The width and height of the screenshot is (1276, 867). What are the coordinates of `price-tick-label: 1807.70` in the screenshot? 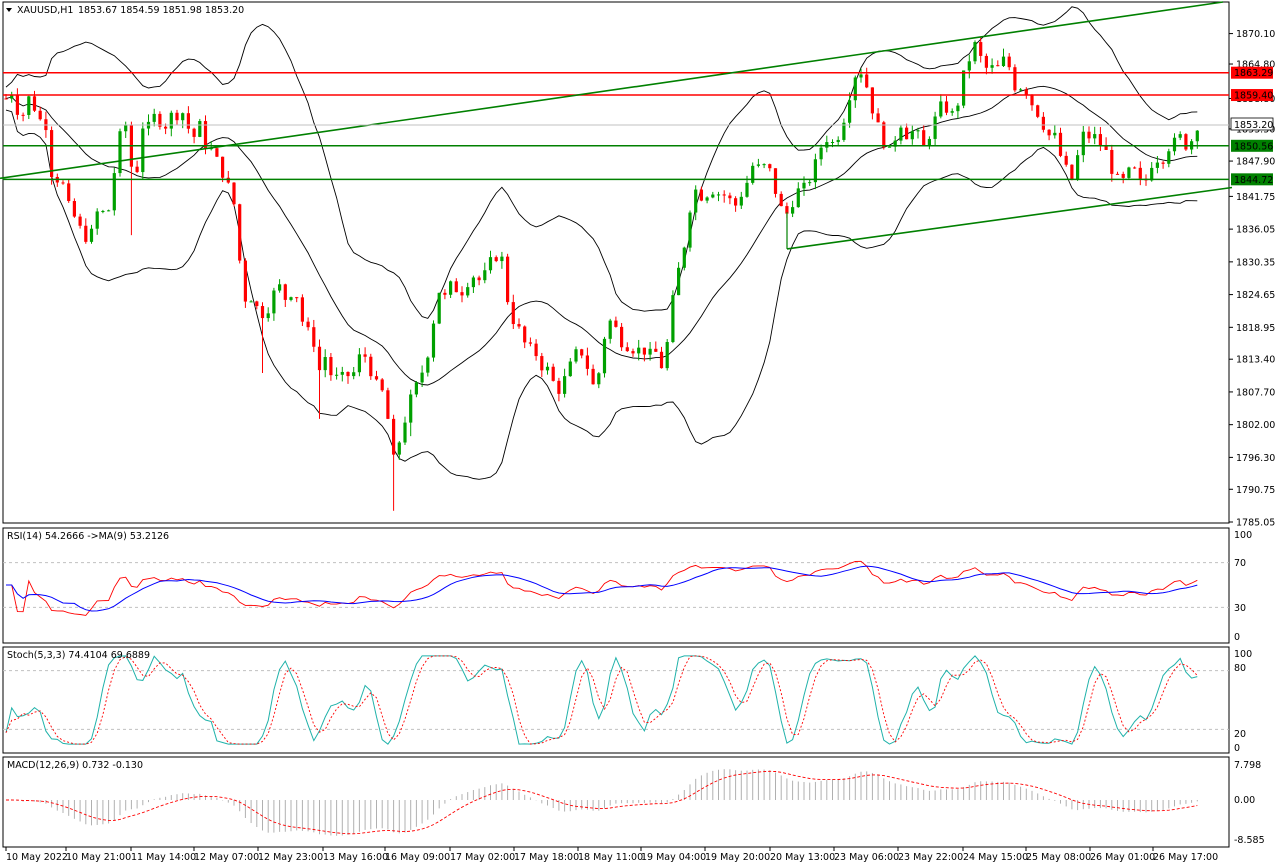 It's located at (1255, 392).